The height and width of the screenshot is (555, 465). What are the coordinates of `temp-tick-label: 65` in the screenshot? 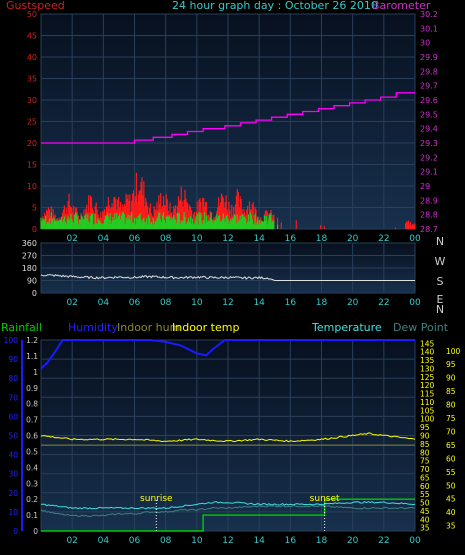 It's located at (425, 477).